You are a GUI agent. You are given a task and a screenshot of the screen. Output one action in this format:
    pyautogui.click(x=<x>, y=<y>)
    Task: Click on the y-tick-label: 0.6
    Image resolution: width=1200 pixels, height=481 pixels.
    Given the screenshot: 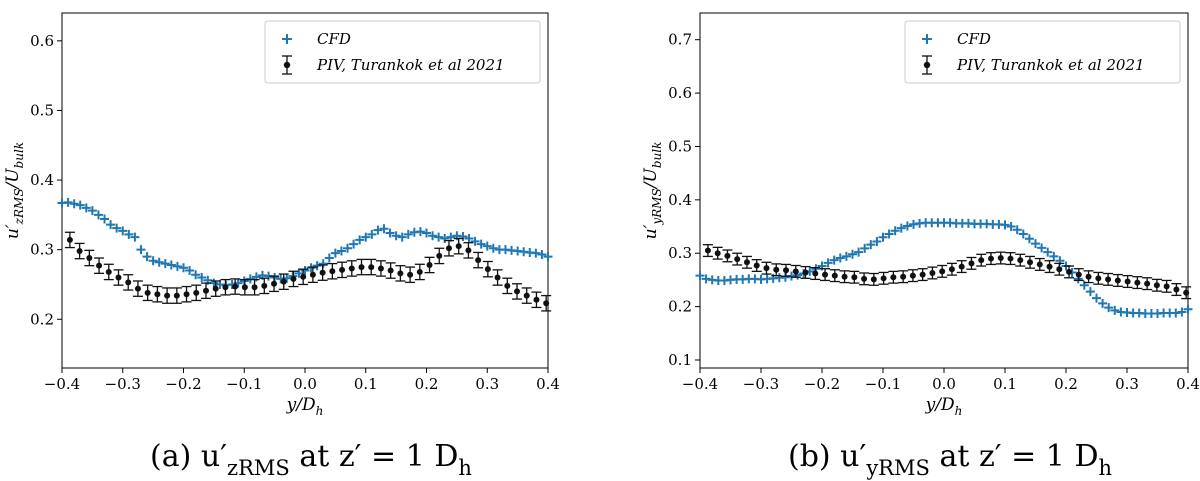 What is the action you would take?
    pyautogui.click(x=42, y=41)
    